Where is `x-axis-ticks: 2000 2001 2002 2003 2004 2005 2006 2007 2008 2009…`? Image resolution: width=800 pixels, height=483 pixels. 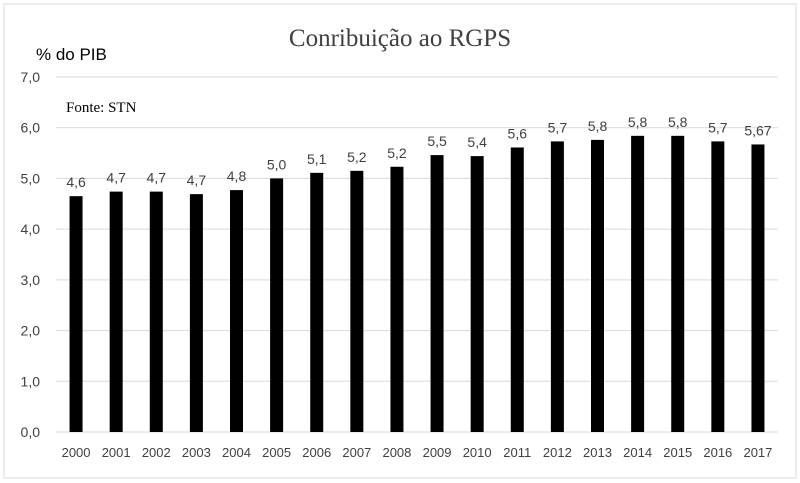 x-axis-ticks: 2000 2001 2002 2003 2004 2005 2006 2007 2008 2009… is located at coordinates (417, 452).